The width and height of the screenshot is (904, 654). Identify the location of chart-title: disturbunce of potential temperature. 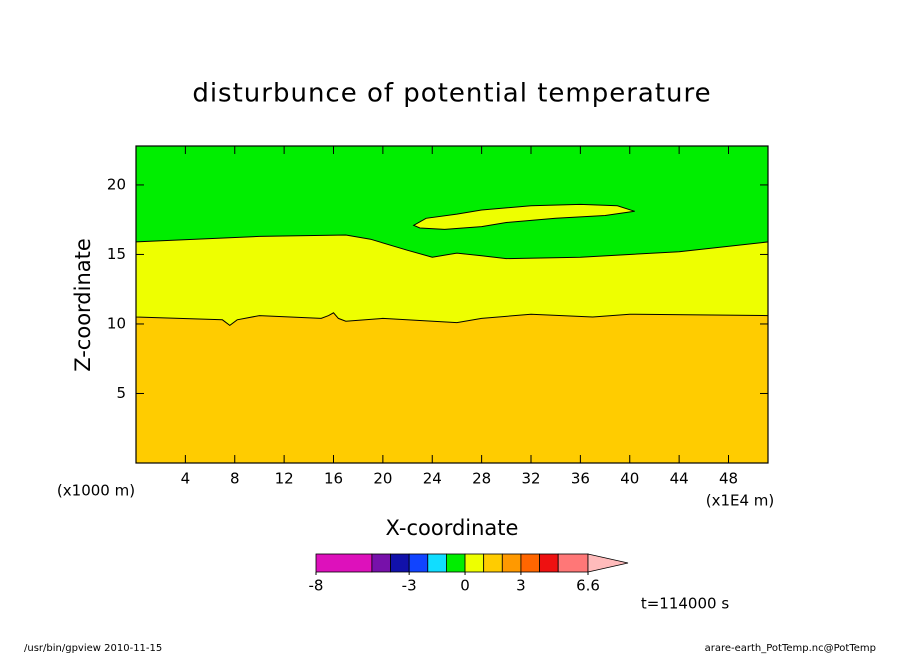
(451, 94).